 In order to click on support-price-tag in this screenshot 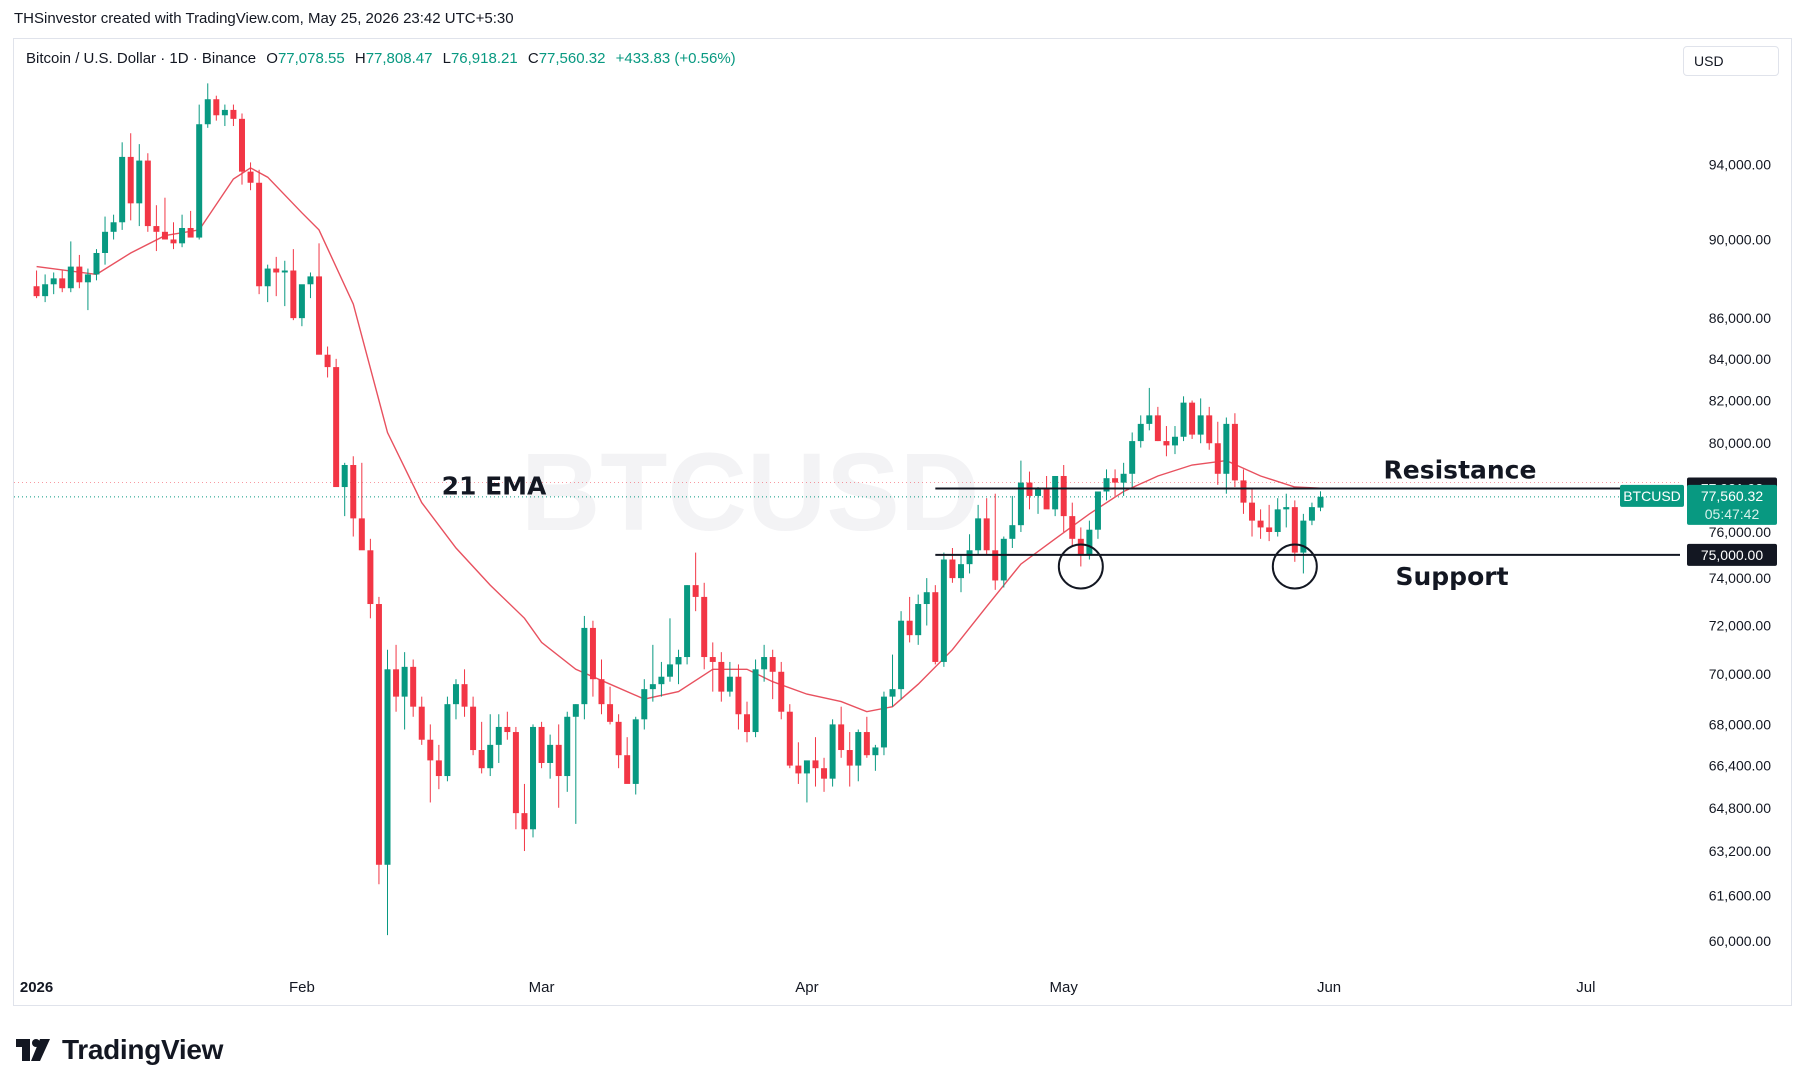, I will do `click(1732, 554)`.